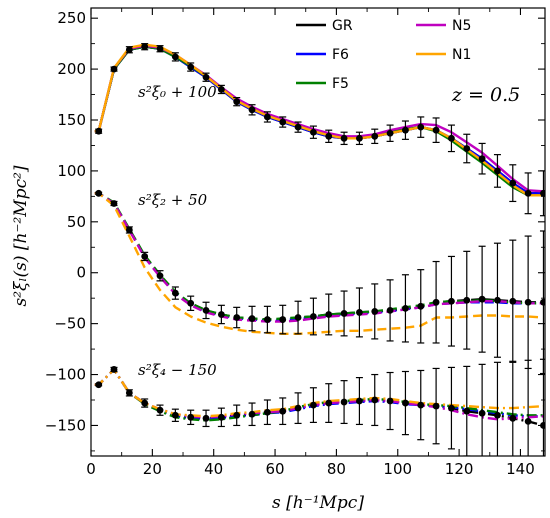 Image resolution: width=550 pixels, height=518 pixels. What do you see at coordinates (71, 18) in the screenshot?
I see `y-tick-label-250: 250` at bounding box center [71, 18].